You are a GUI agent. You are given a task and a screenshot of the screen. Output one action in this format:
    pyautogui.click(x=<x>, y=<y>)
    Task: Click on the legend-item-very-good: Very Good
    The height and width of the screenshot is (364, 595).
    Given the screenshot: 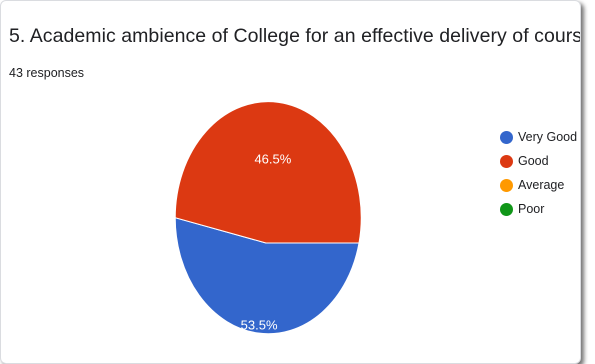 What is the action you would take?
    pyautogui.click(x=538, y=137)
    